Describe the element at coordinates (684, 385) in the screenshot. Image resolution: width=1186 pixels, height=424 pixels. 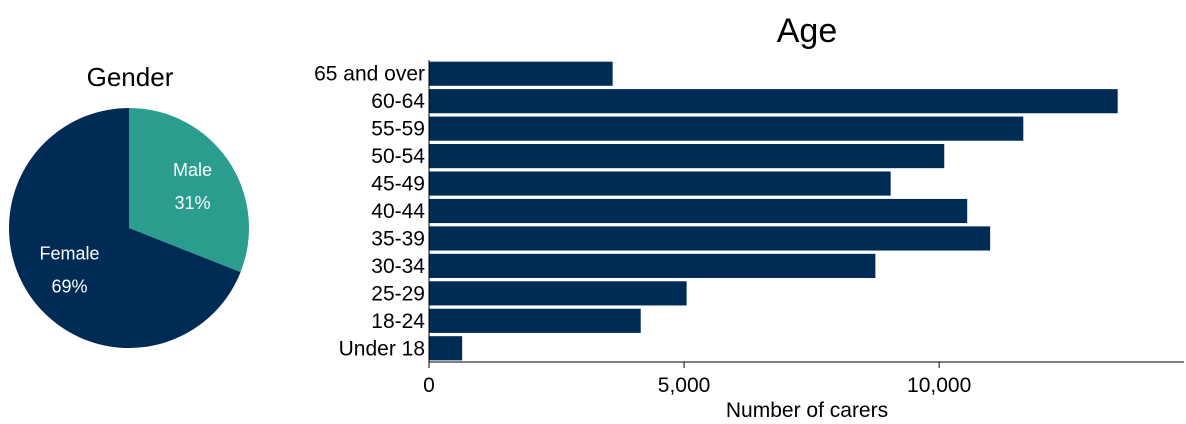
I see `x-tick-label: 5,000` at that location.